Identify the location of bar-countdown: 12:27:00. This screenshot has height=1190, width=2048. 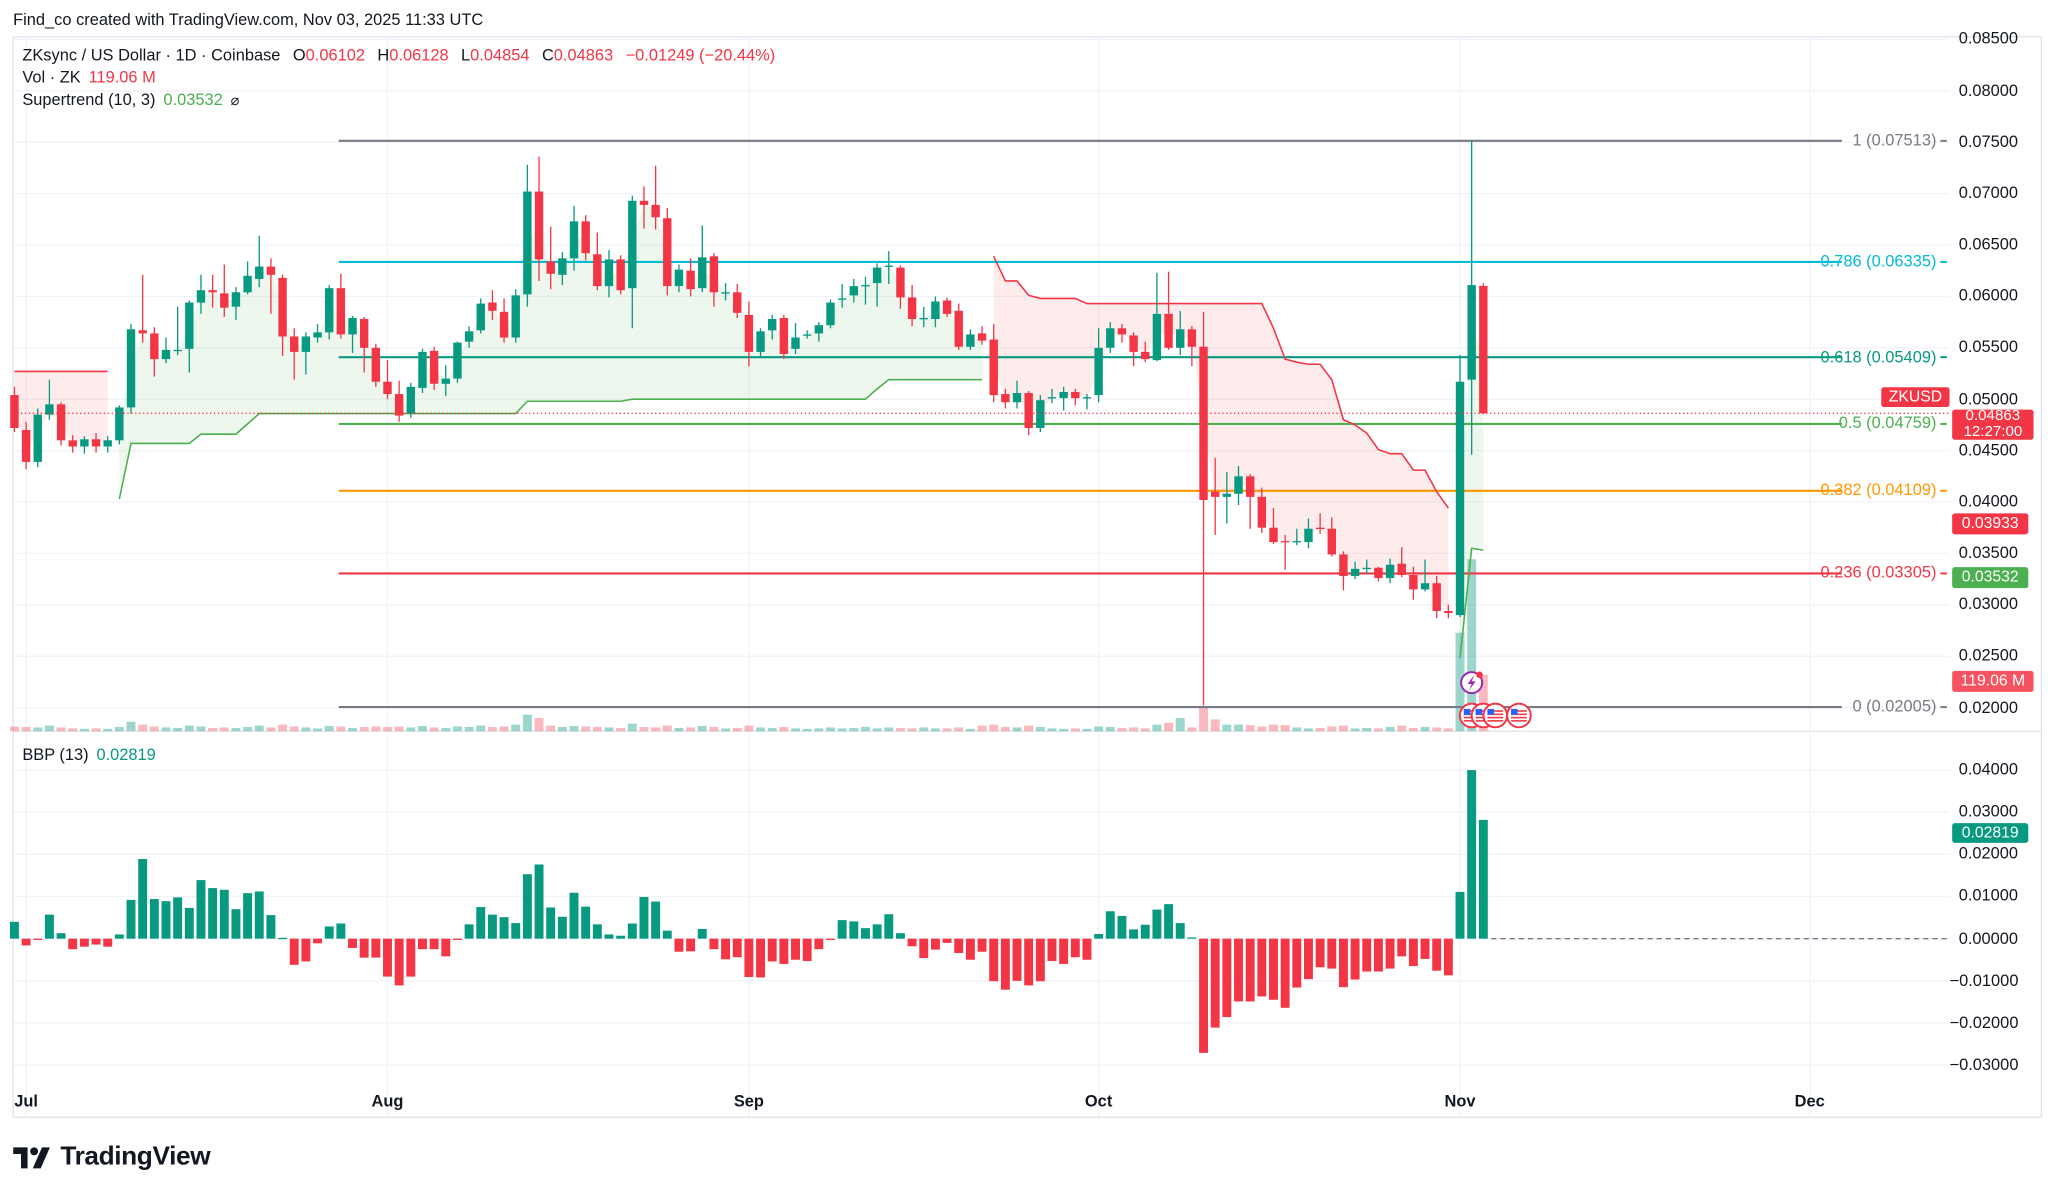
(1993, 431).